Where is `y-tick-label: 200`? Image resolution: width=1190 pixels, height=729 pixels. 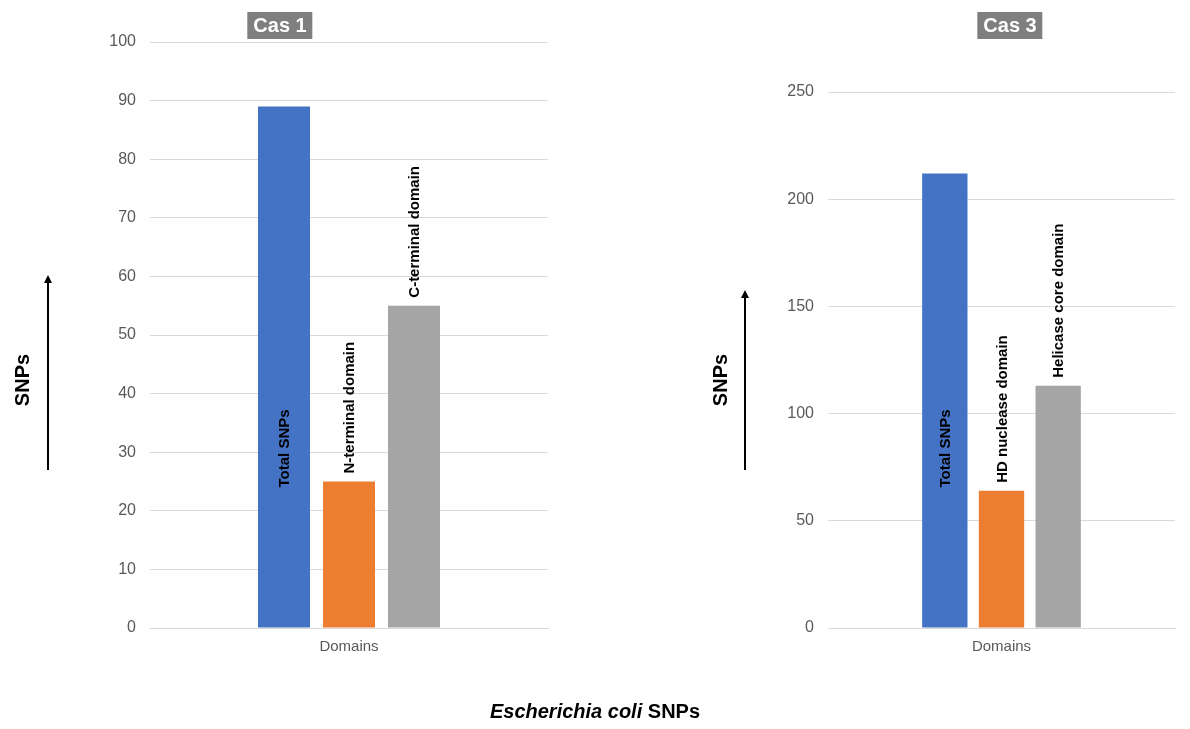 y-tick-label: 200 is located at coordinates (801, 198).